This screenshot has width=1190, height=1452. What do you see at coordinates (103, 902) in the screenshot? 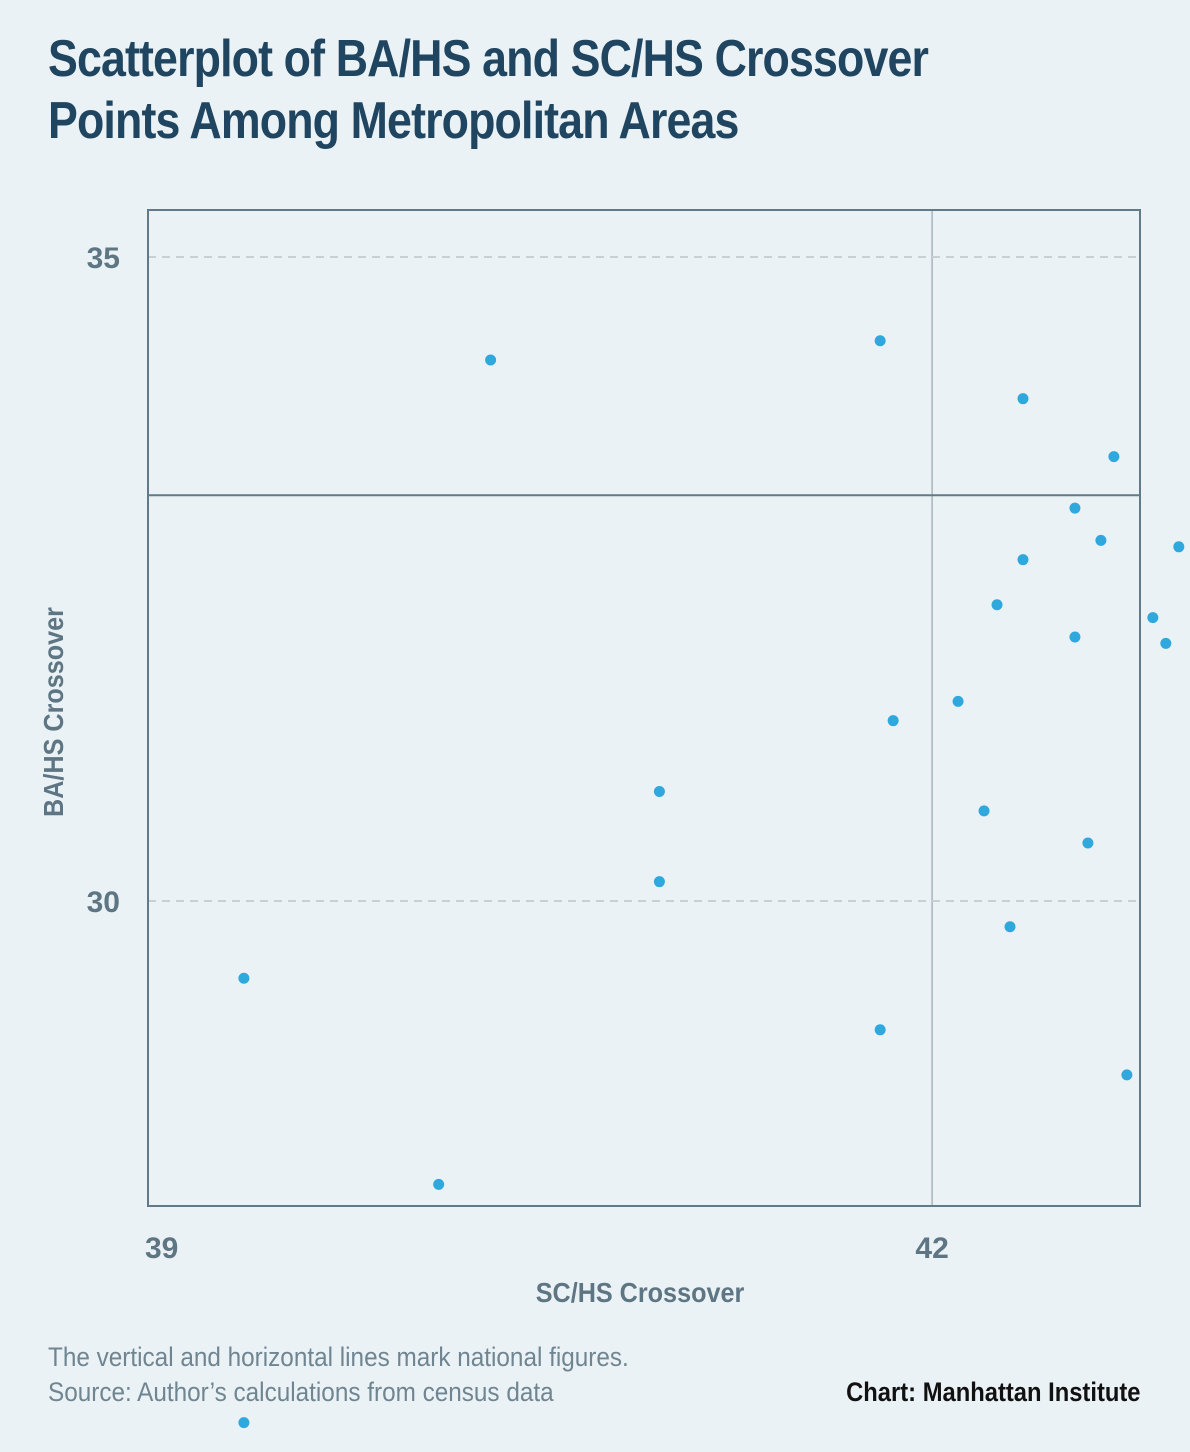
I see `y-tick-label: 30` at bounding box center [103, 902].